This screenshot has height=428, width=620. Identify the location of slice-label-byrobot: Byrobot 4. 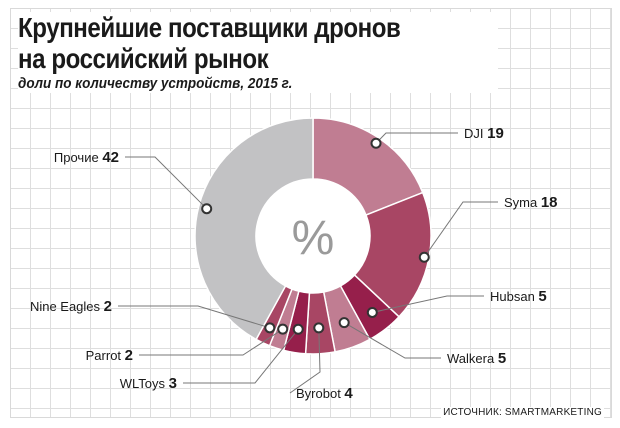
(324, 393).